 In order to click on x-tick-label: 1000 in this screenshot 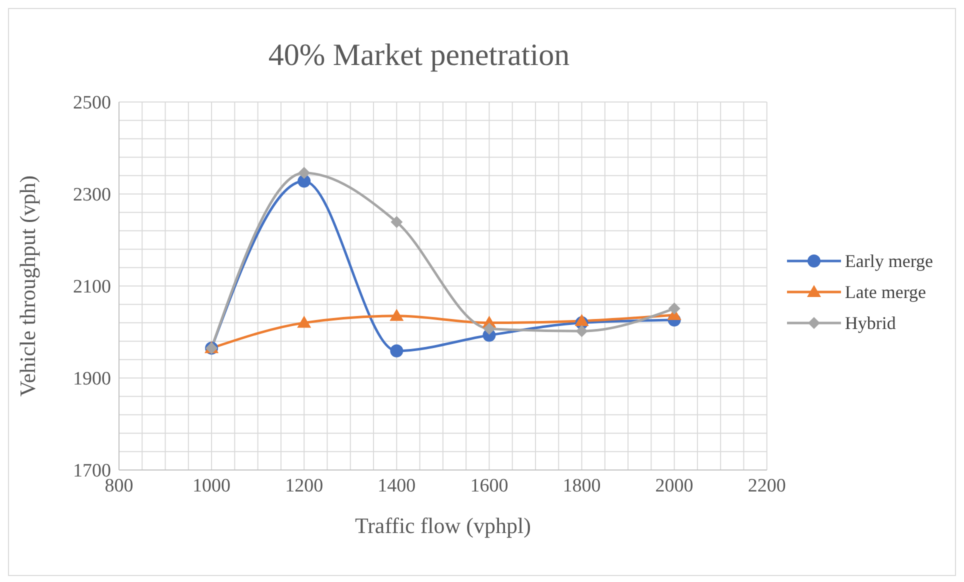, I will do `click(211, 485)`.